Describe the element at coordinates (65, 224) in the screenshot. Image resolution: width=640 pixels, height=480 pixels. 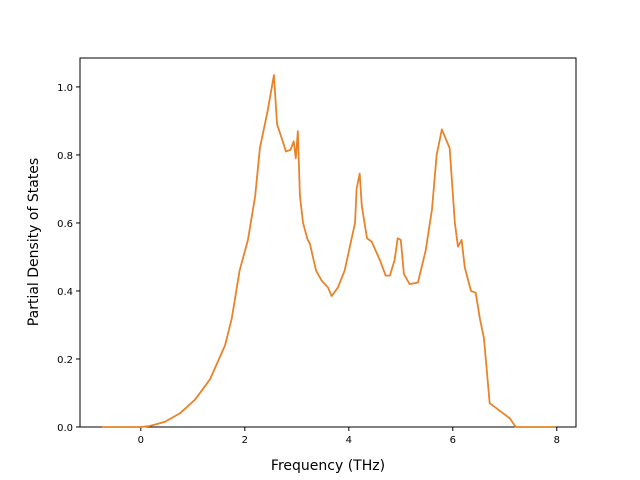
I see `y-tick-label: 0.6` at that location.